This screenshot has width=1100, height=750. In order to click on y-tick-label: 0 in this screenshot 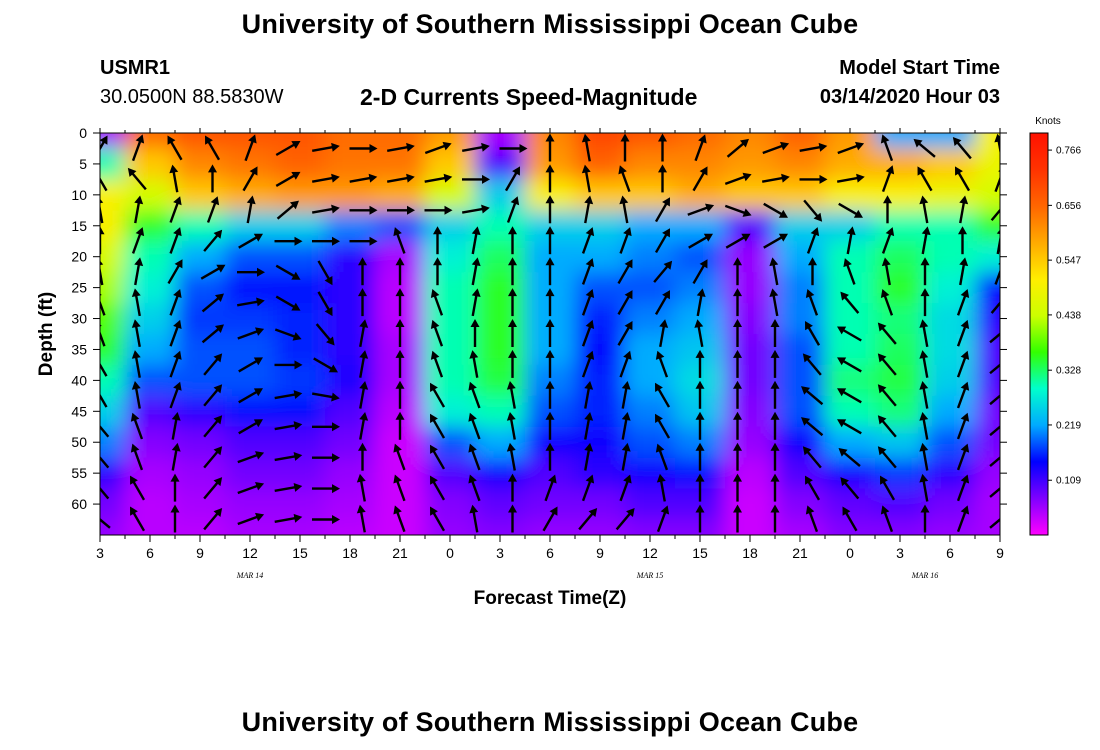, I will do `click(83, 133)`.